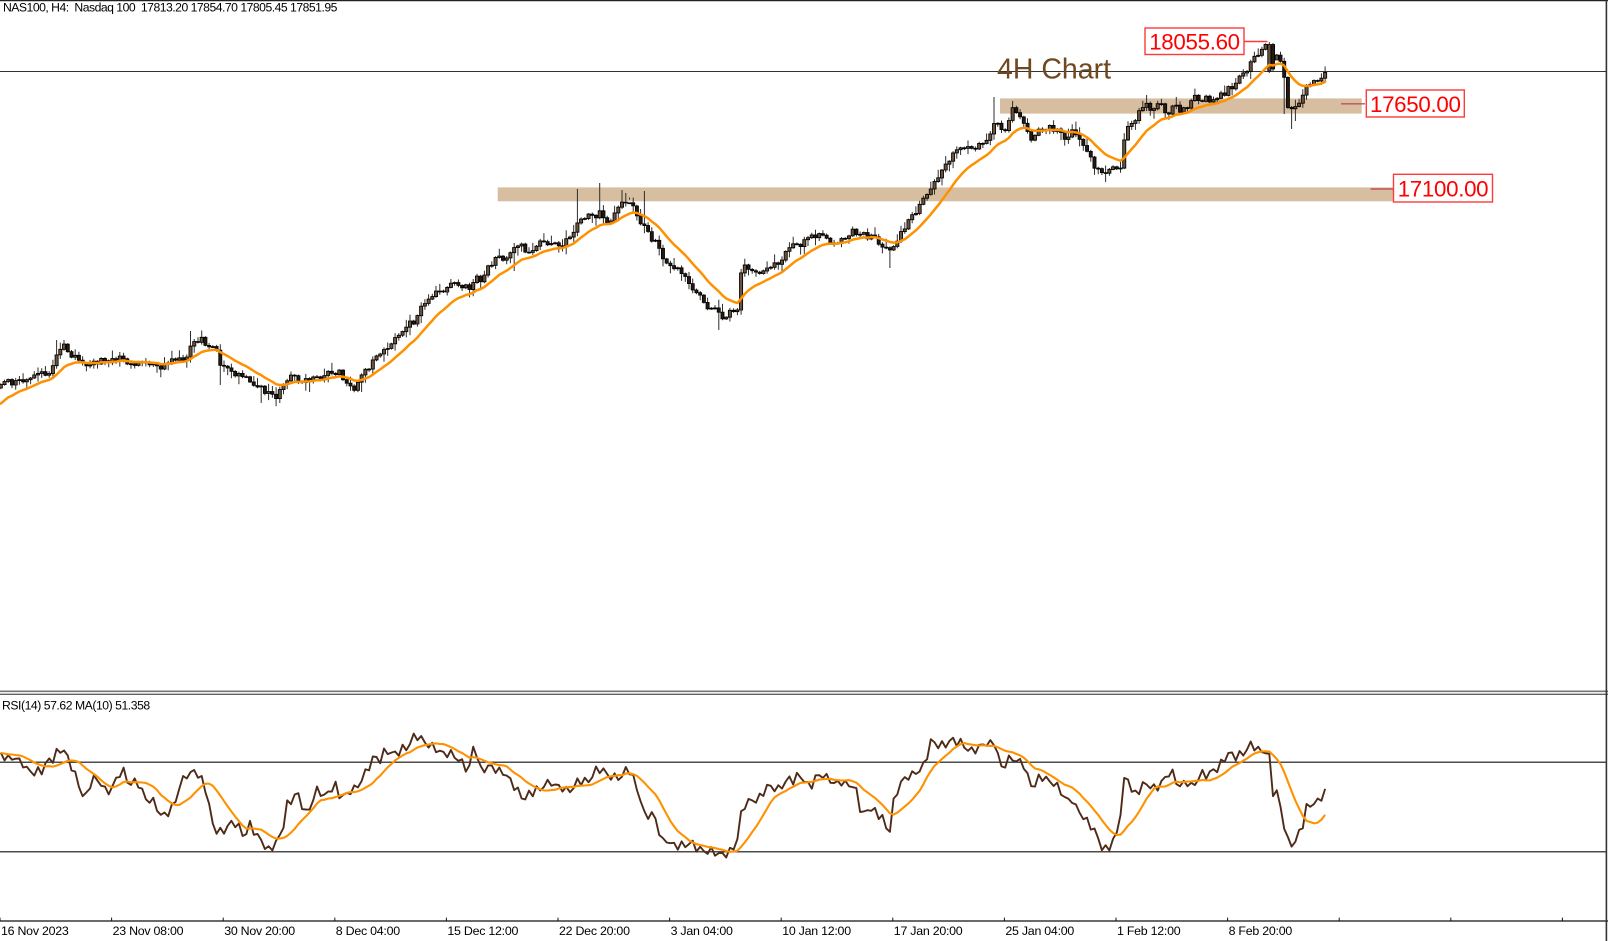 This screenshot has width=1608, height=941. Describe the element at coordinates (1415, 104) in the screenshot. I see `svg-text: 17650.00` at that location.